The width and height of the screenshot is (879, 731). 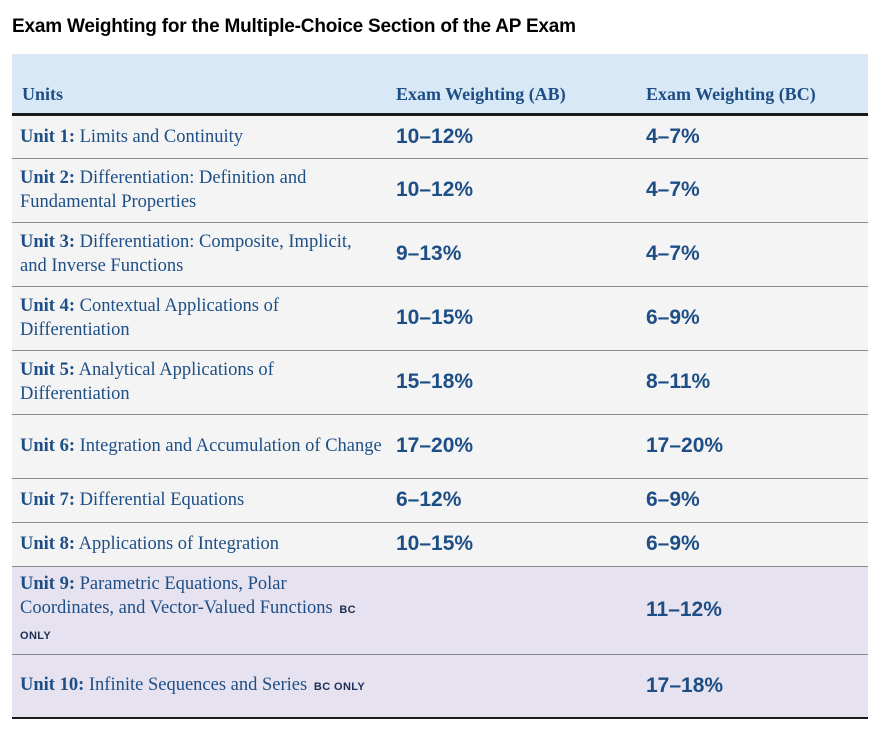 What do you see at coordinates (47, 500) in the screenshot?
I see `unit-number: Unit 7:` at bounding box center [47, 500].